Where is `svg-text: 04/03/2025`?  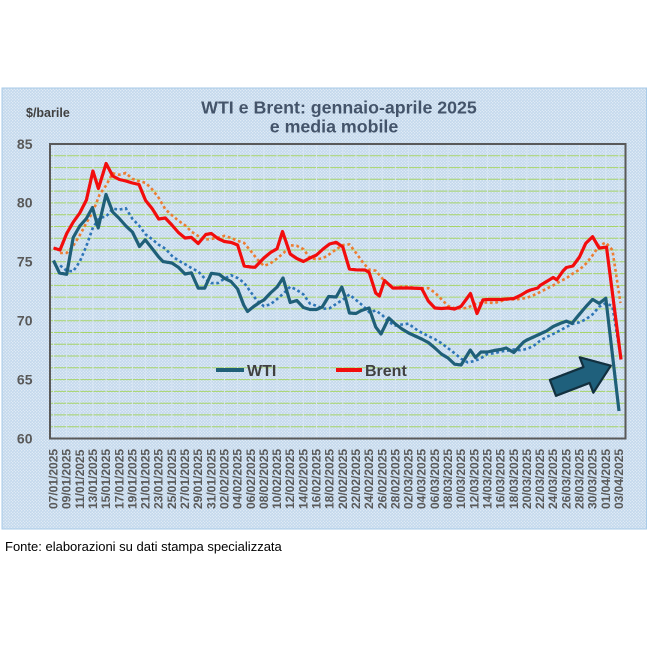
svg-text: 04/03/2025 is located at coordinates (422, 479).